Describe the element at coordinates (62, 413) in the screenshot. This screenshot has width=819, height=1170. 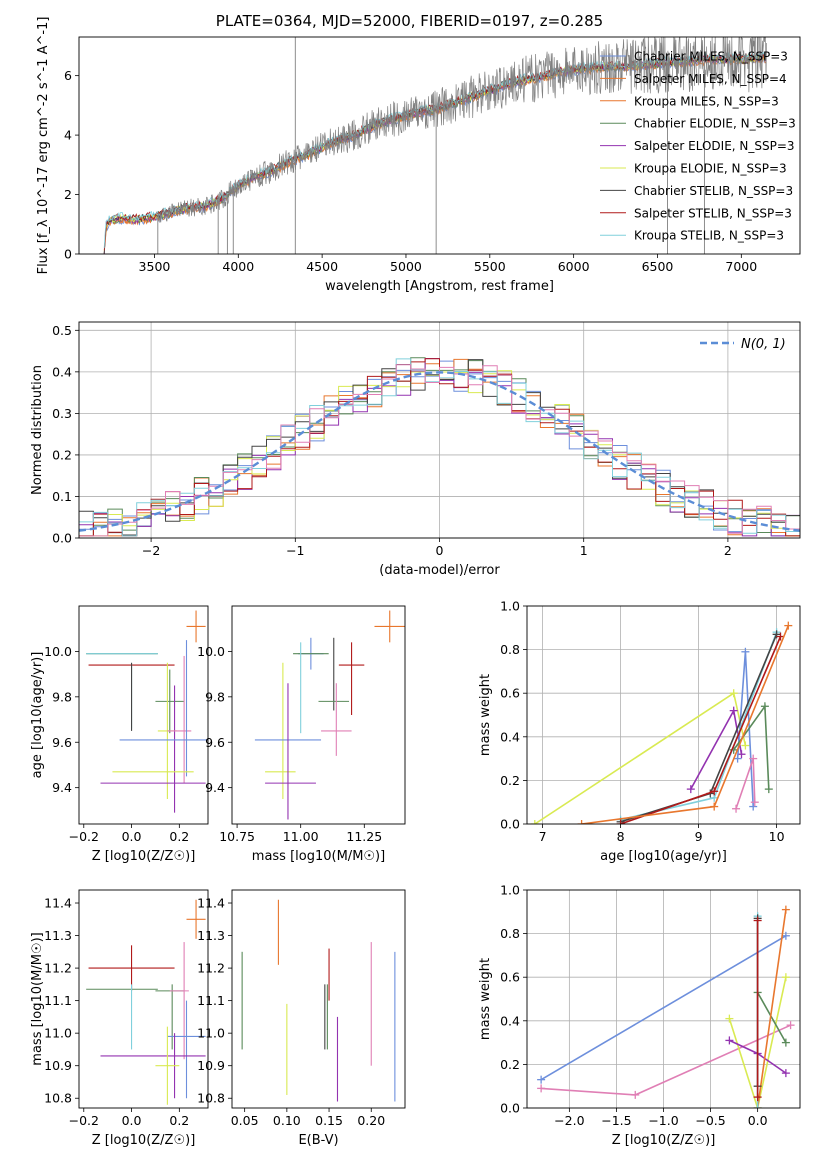
I see `y-tick-label: 0.3` at that location.